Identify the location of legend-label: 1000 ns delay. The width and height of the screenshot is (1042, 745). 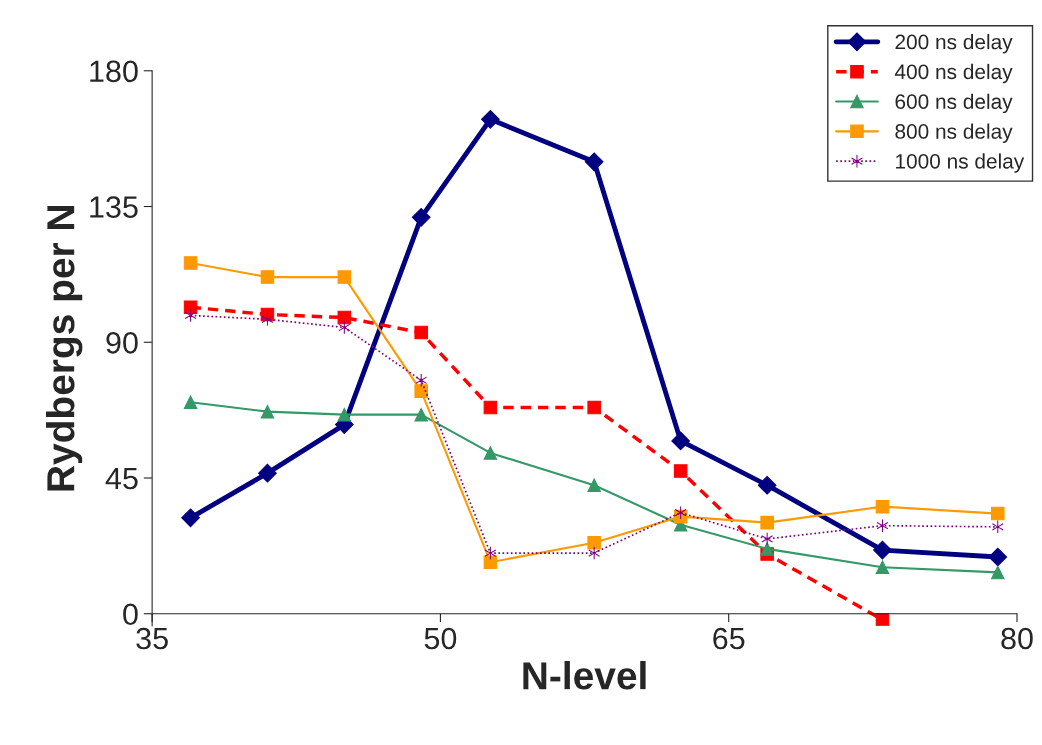
(960, 163).